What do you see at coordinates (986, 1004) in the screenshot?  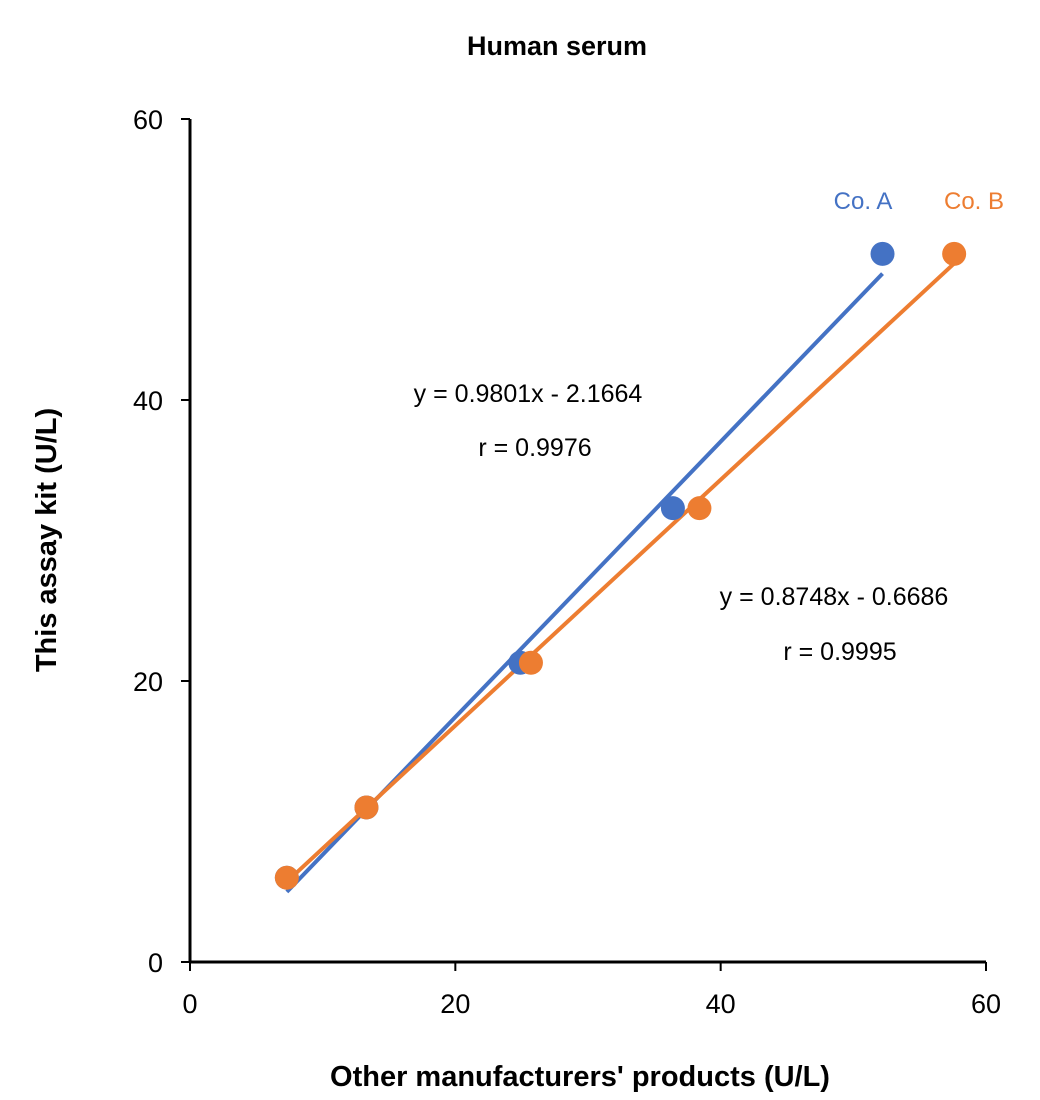 I see `x-tick-label: 60` at bounding box center [986, 1004].